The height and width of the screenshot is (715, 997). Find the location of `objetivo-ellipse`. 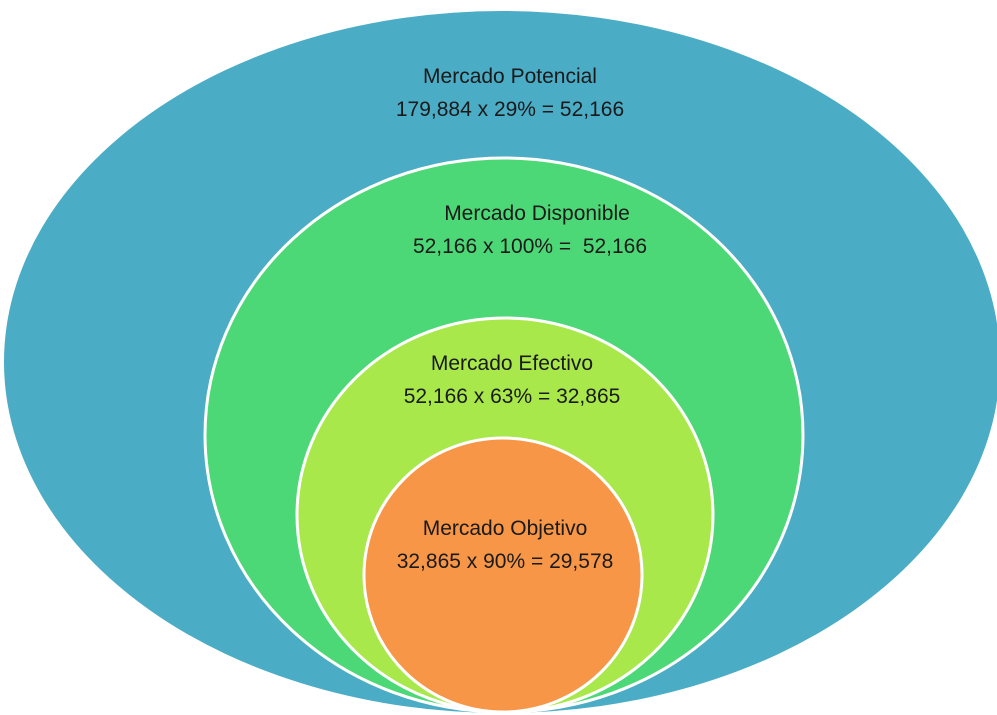

objetivo-ellipse is located at coordinates (503, 575).